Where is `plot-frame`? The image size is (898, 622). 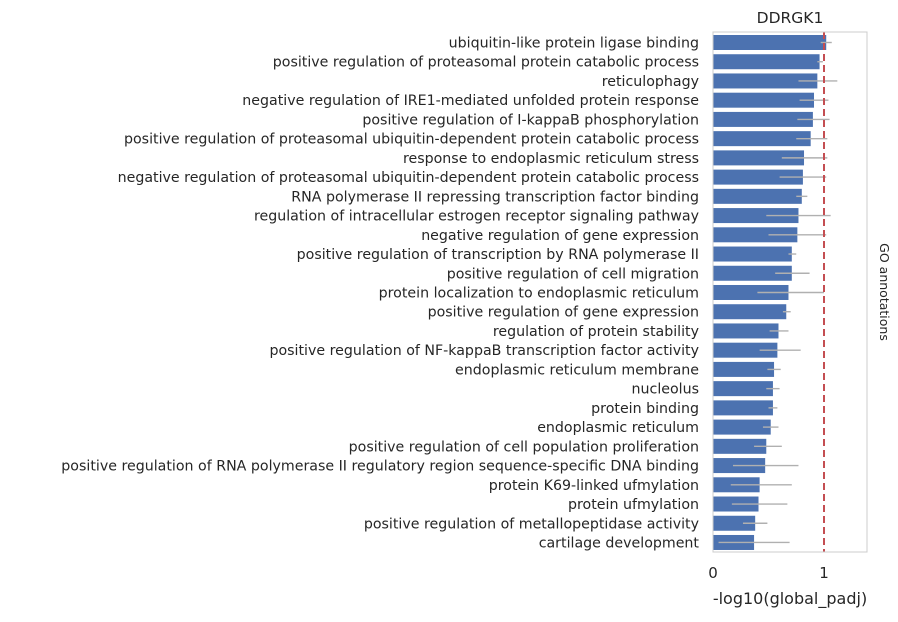
plot-frame is located at coordinates (790, 292).